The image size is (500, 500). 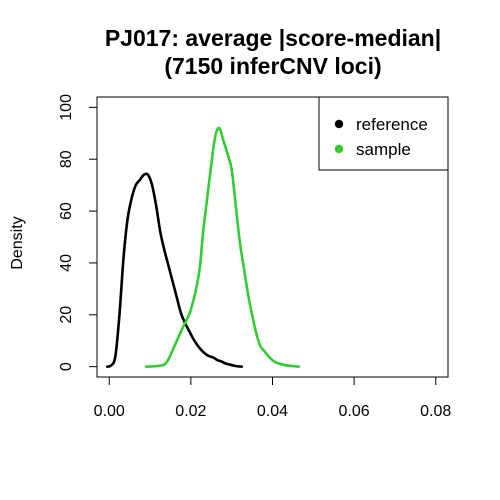 What do you see at coordinates (78, 232) in the screenshot?
I see `y-axis: 0 20 40 60 80 100` at bounding box center [78, 232].